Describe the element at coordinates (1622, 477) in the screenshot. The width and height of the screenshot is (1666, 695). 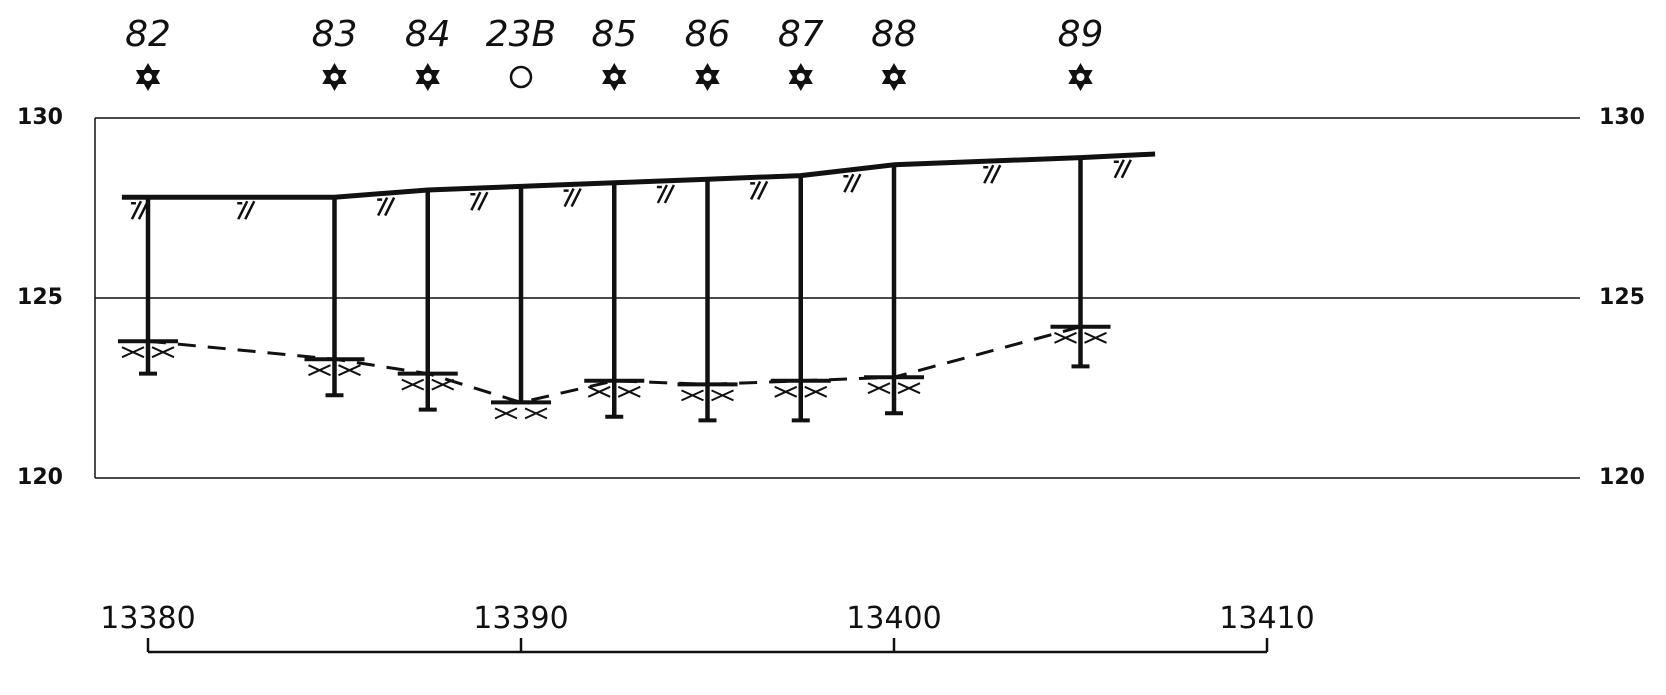
I see `elevation-label-right: 120` at that location.